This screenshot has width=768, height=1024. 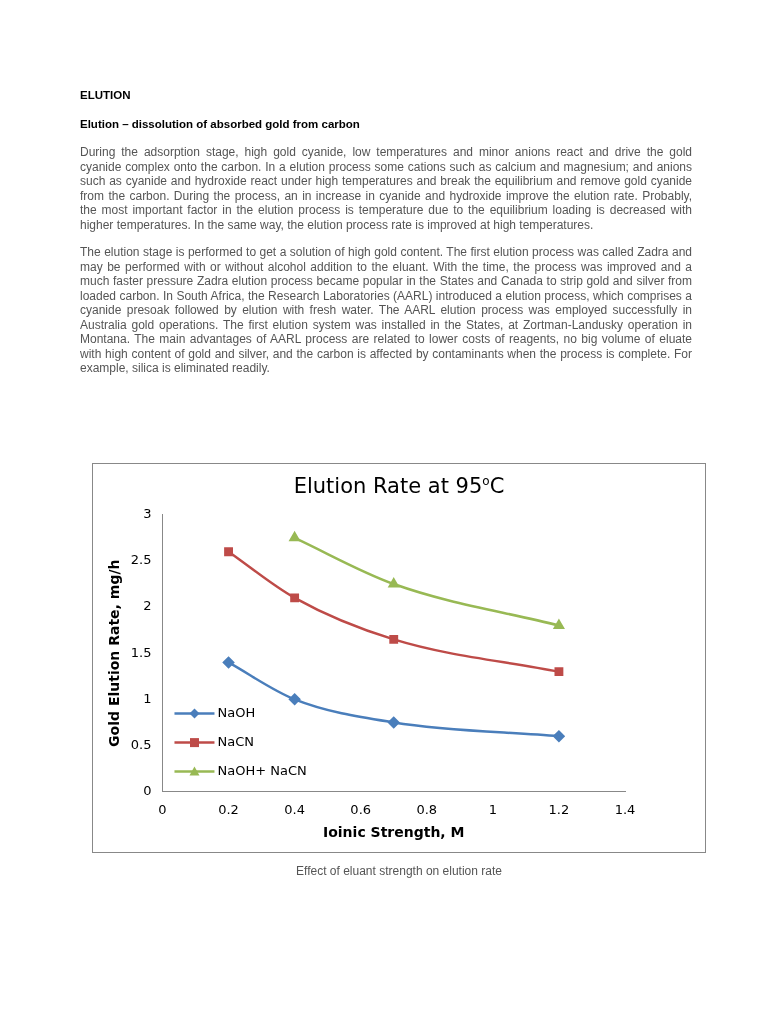 What do you see at coordinates (106, 95) in the screenshot?
I see `text: ELUTION` at bounding box center [106, 95].